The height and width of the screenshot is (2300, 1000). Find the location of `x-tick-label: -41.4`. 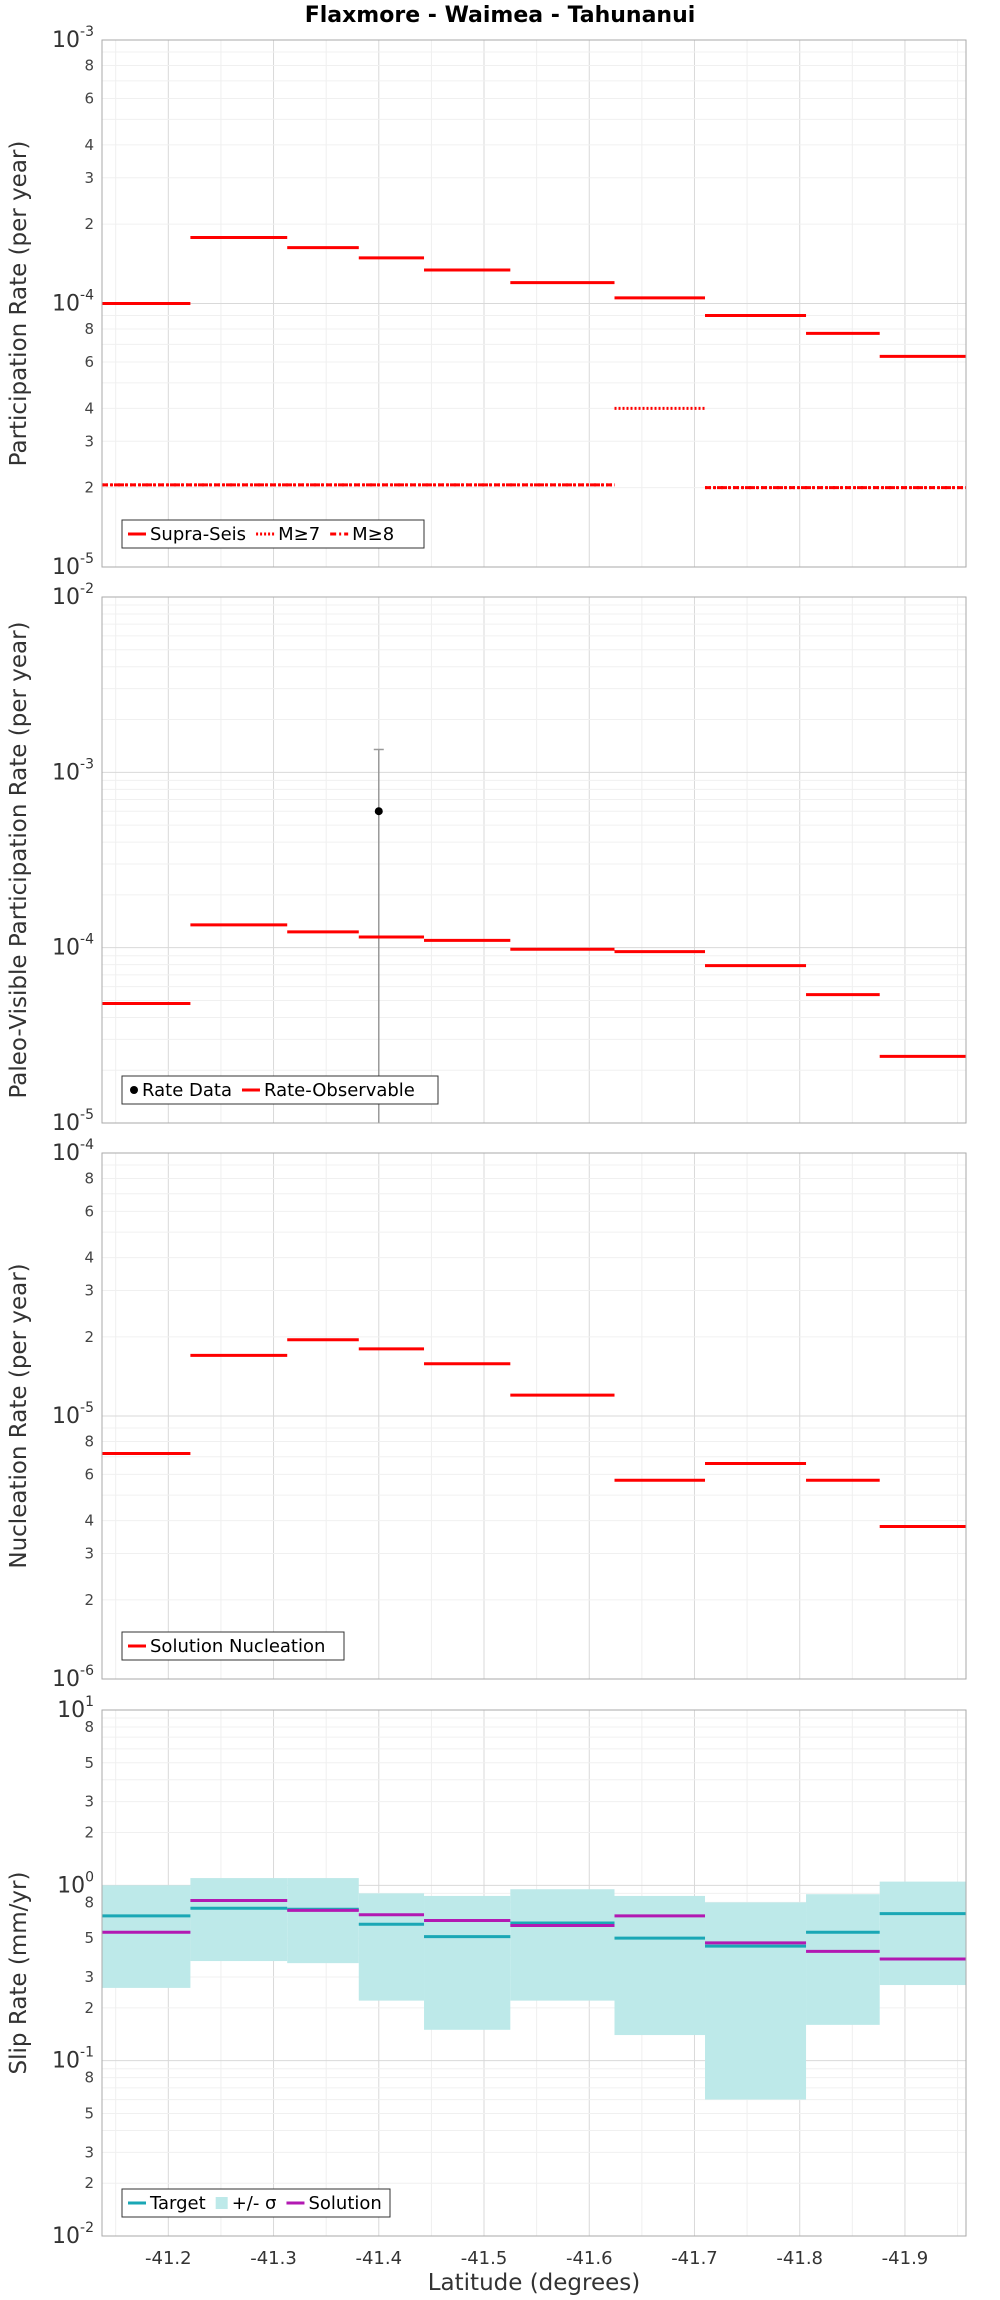

x-tick-label: -41.4 is located at coordinates (378, 2258).